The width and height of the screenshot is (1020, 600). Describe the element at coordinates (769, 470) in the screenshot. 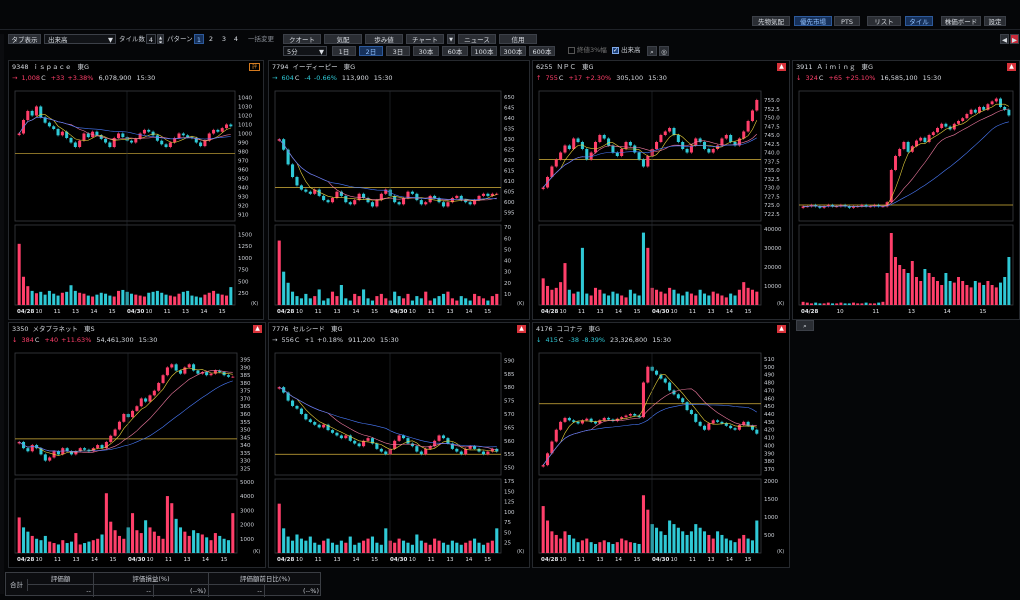

I see `y-tick-label: 370` at that location.